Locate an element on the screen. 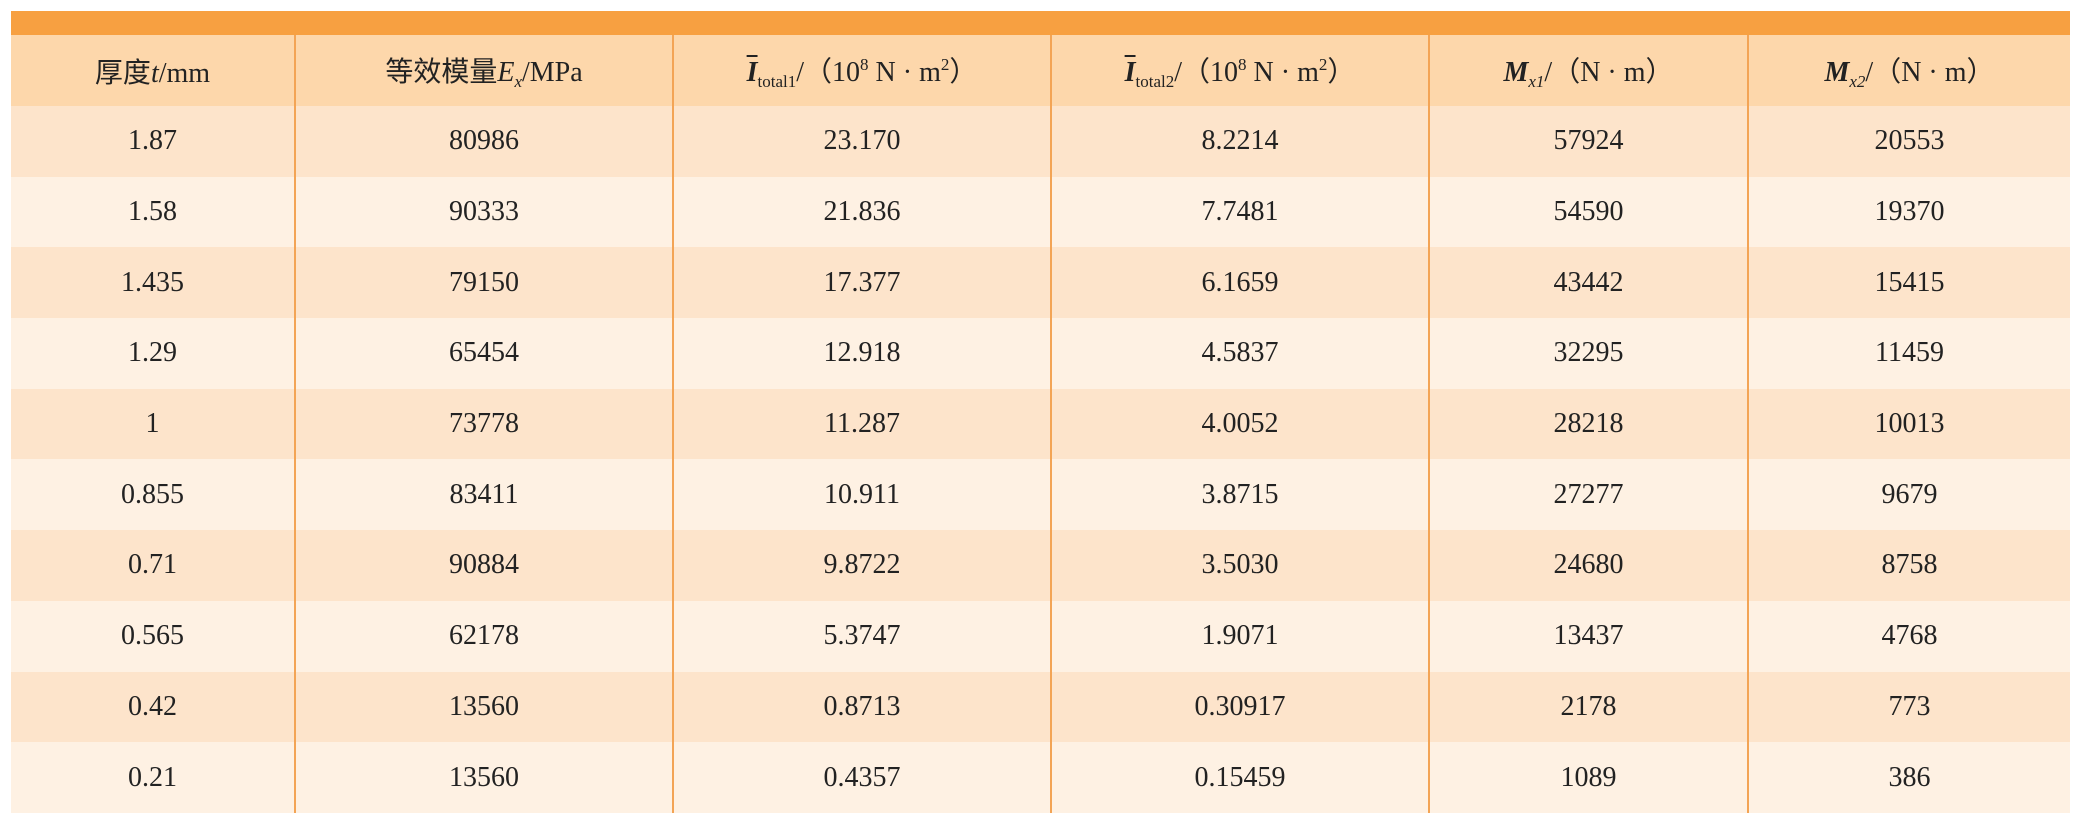 The height and width of the screenshot is (823, 2081). header-unit: /MPa is located at coordinates (552, 72).